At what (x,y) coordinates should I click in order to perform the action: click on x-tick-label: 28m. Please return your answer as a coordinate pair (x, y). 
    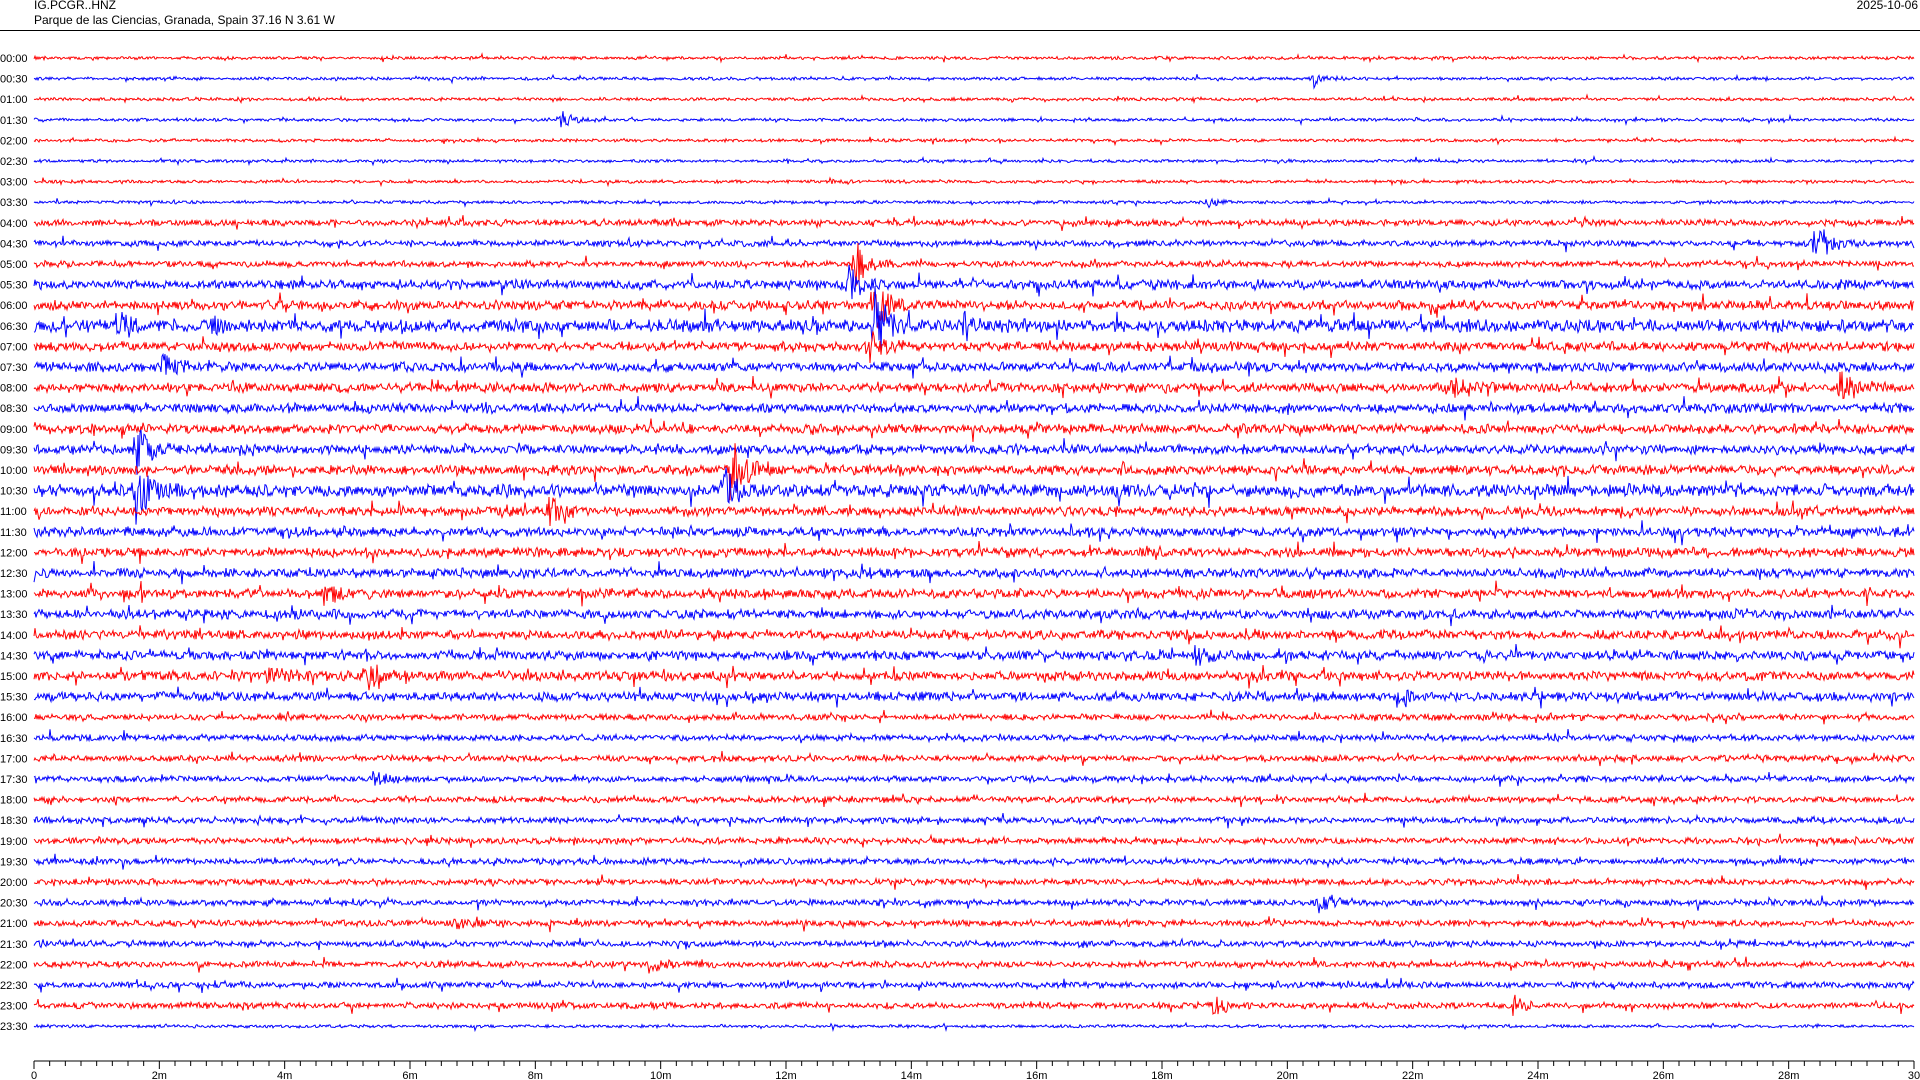
    Looking at the image, I should click on (1788, 1075).